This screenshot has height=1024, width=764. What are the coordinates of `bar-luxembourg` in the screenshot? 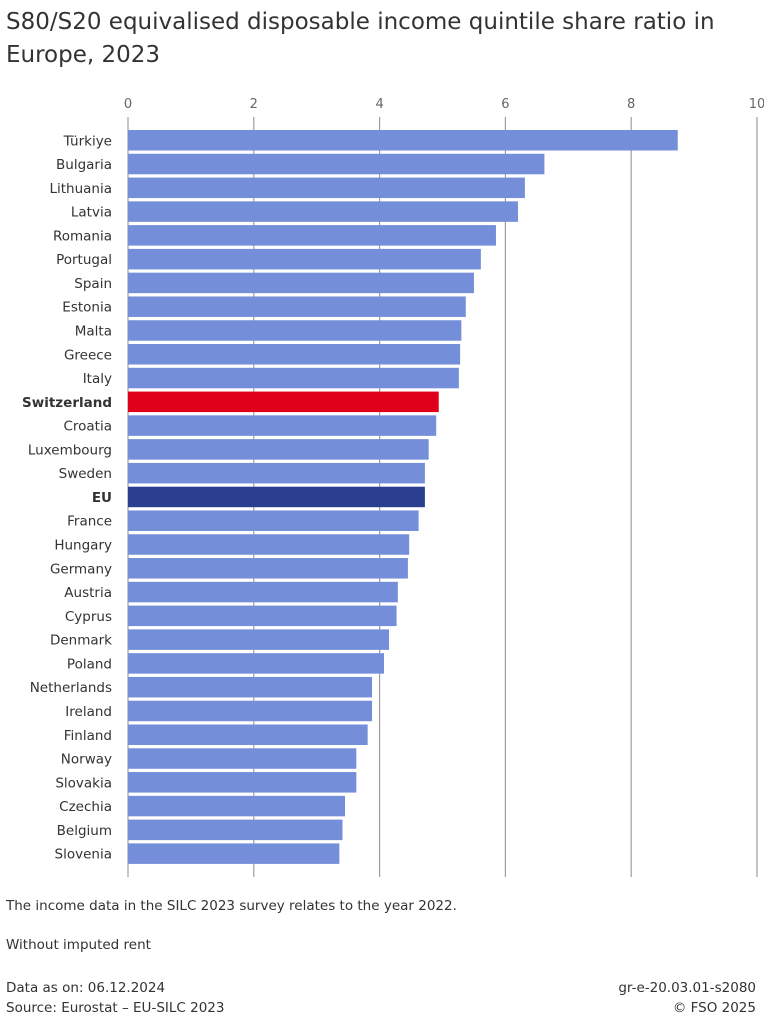 It's located at (278, 449).